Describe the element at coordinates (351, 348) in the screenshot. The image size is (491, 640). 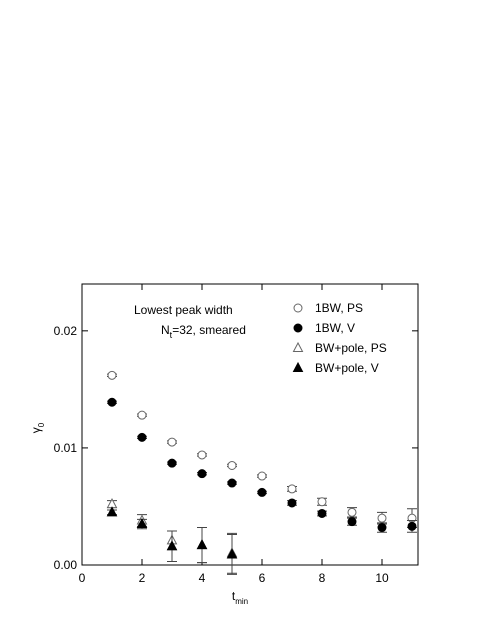
I see `legend-label: BW+pole, PS` at that location.